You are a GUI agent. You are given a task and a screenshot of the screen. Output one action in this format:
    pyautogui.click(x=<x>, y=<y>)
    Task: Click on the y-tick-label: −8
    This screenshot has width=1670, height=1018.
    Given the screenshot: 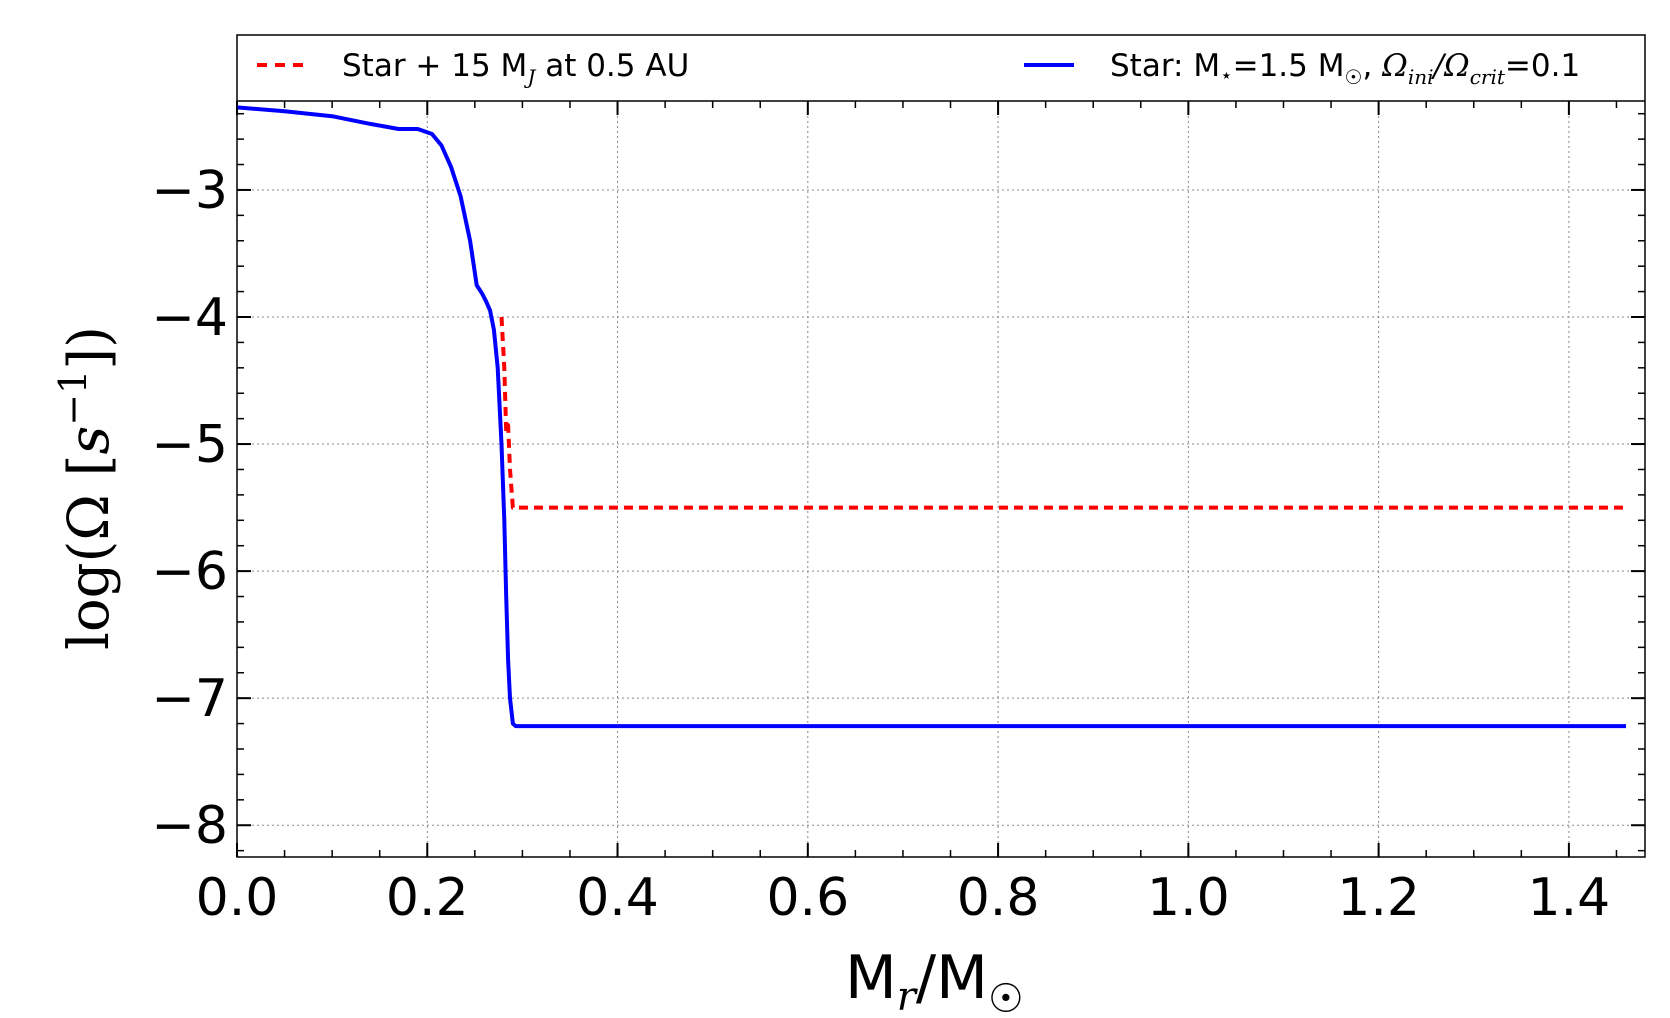 What is the action you would take?
    pyautogui.click(x=189, y=826)
    